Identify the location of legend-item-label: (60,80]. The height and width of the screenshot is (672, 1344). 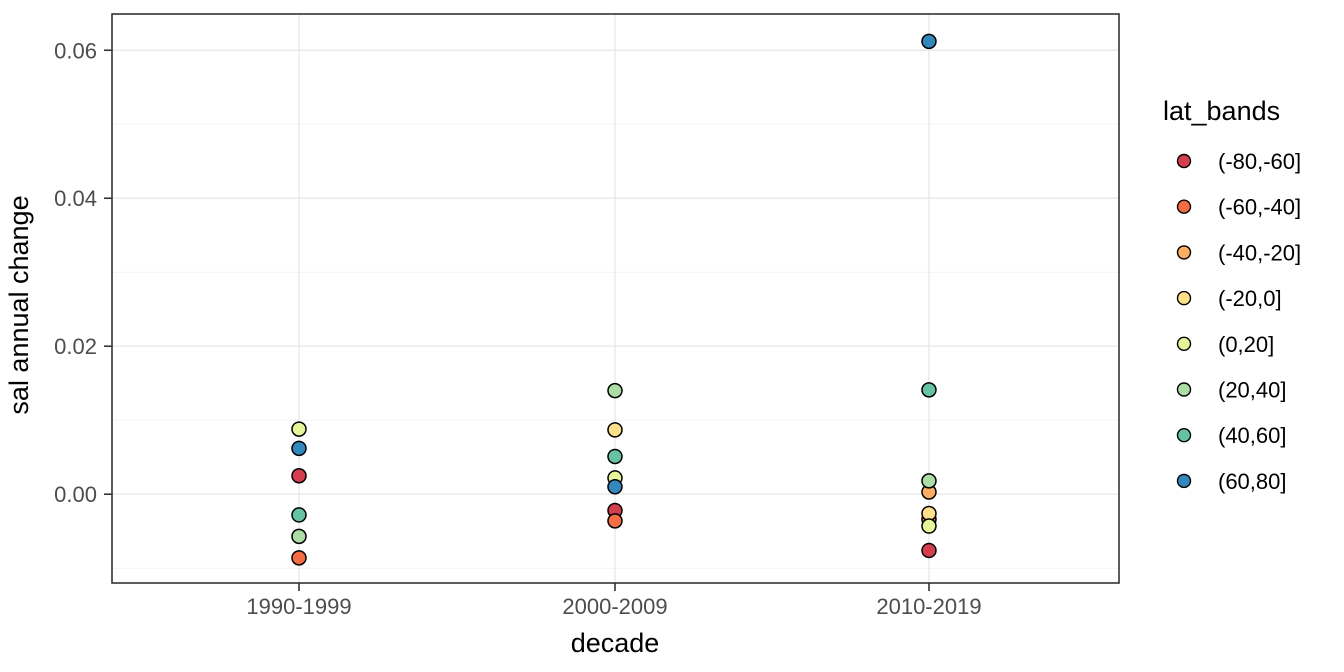
(1252, 481).